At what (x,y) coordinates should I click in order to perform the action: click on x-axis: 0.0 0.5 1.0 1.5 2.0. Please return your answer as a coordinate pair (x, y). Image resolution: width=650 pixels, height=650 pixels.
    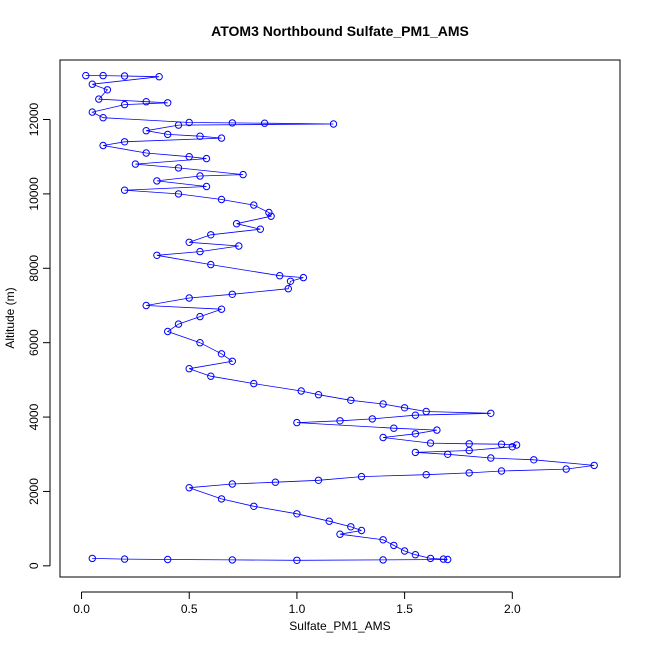
    Looking at the image, I should click on (297, 603).